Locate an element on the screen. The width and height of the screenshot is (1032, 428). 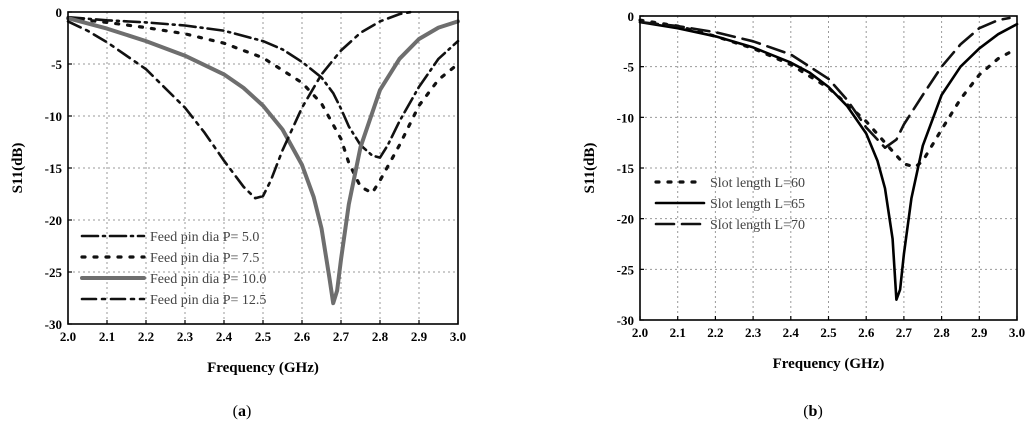
legend-entry: Feed pin dia P= 5.0 is located at coordinates (204, 237).